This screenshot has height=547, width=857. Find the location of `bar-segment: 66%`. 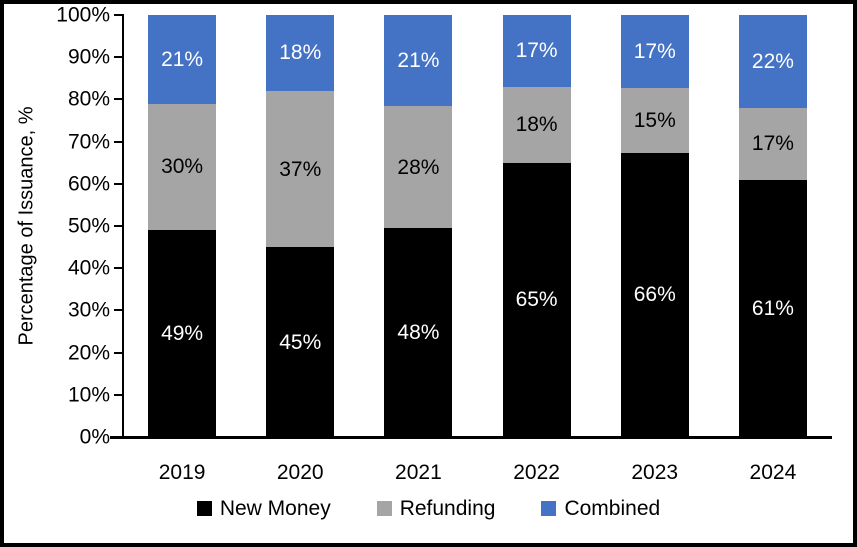

bar-segment: 66% is located at coordinates (654, 294).